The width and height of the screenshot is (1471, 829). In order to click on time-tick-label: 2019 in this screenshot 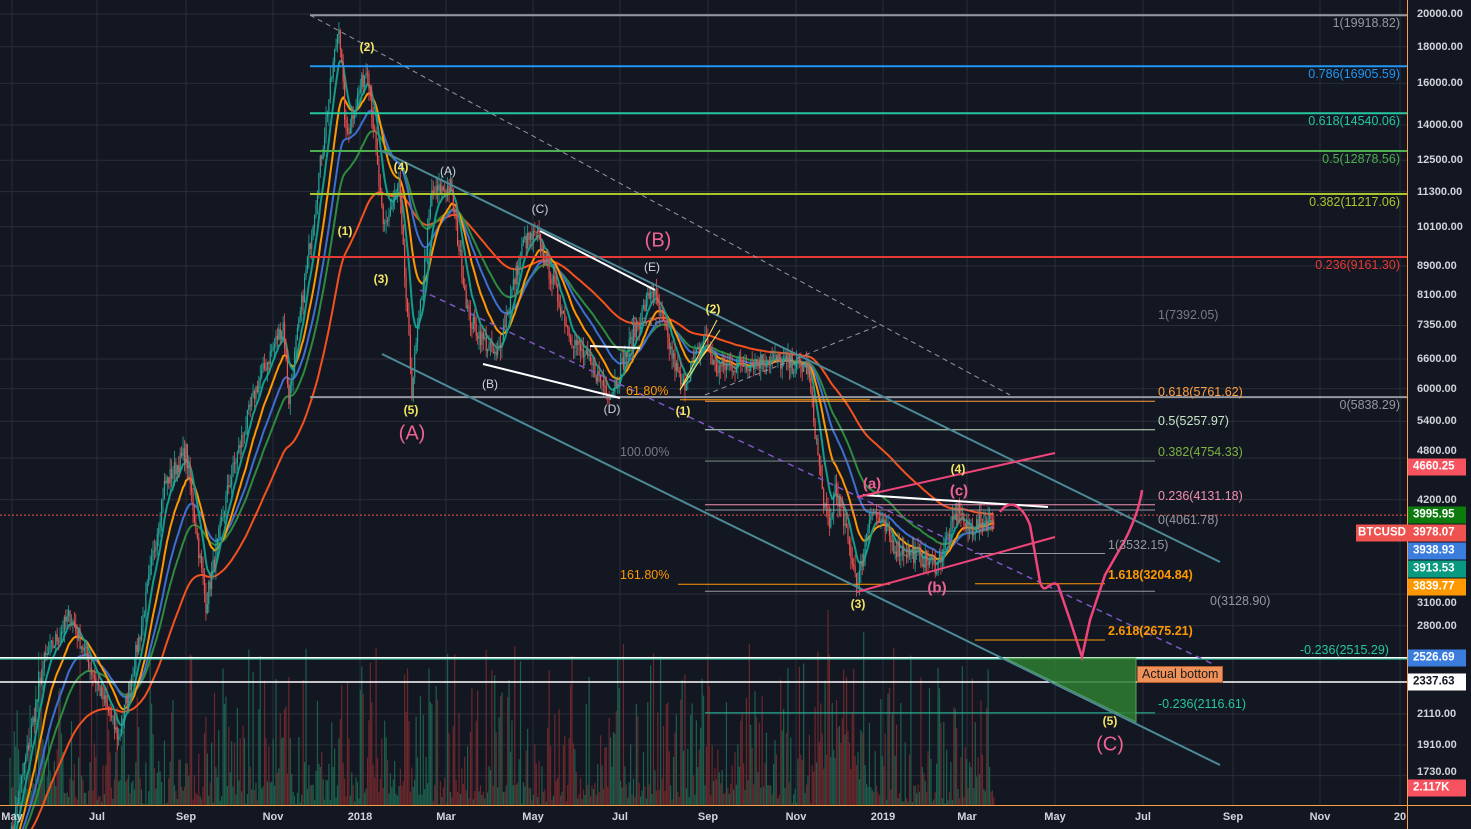, I will do `click(883, 817)`.